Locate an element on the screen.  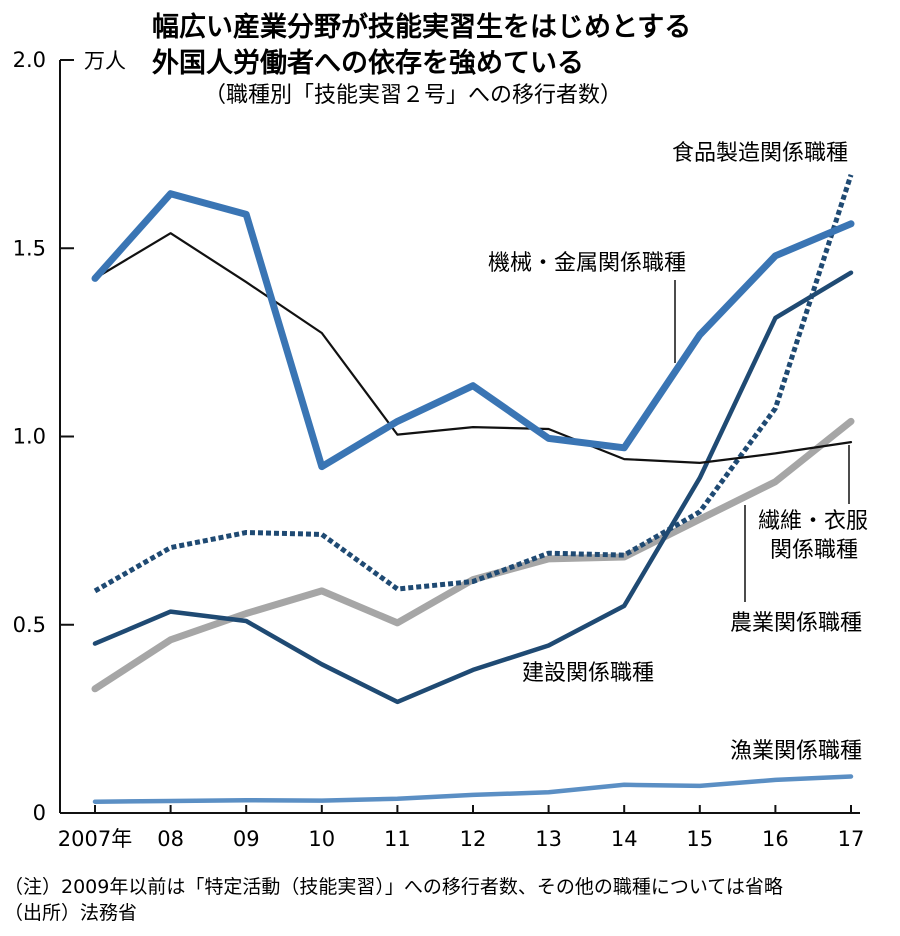
x-tick-label-6: 13 is located at coordinates (548, 839).